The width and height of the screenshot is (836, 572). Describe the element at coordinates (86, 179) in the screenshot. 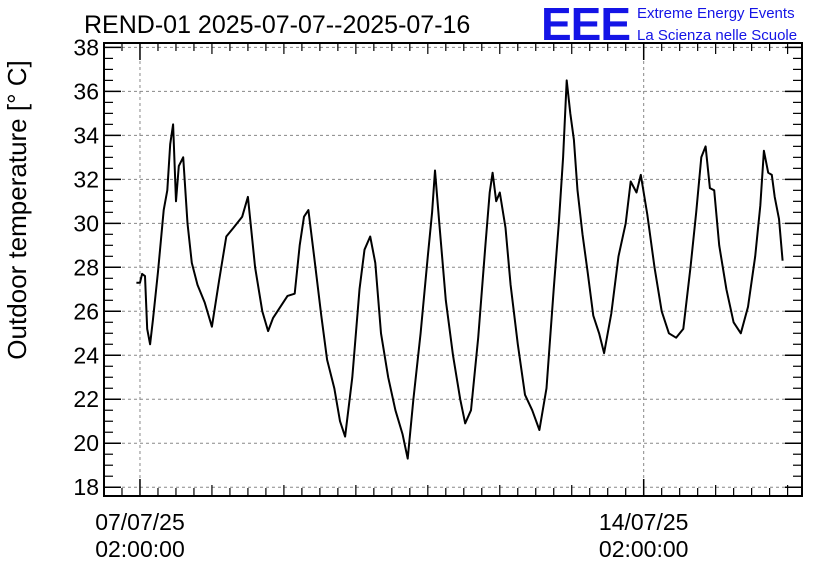

I see `y-tick-label: 32` at that location.